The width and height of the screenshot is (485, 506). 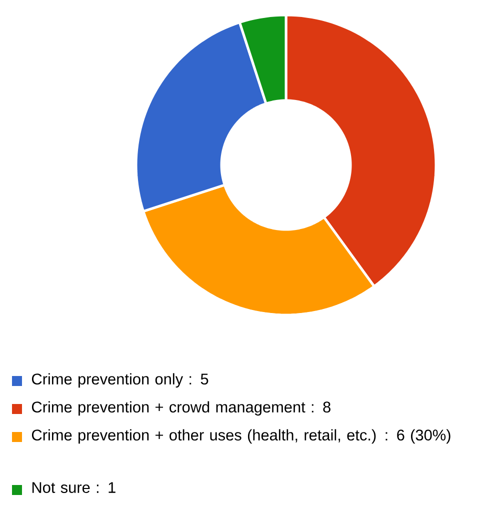 What do you see at coordinates (241, 436) in the screenshot?
I see `legend-label: Crime prevention + other uses (health, retail, etc.) : 6 (30%)` at bounding box center [241, 436].